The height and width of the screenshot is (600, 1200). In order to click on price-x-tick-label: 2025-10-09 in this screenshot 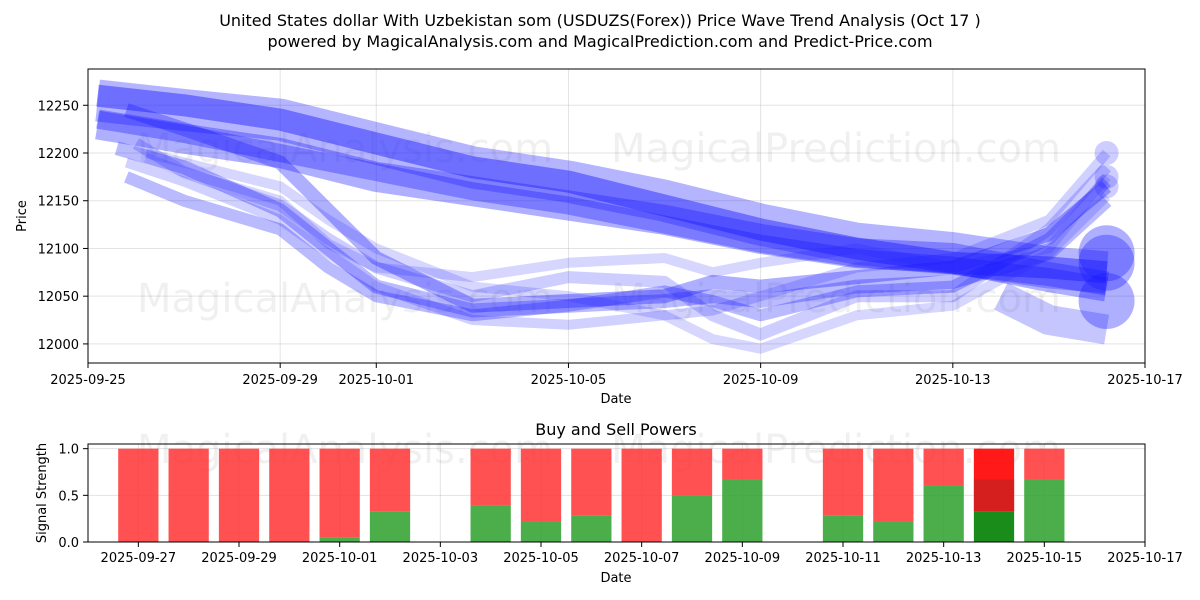, I will do `click(761, 380)`.